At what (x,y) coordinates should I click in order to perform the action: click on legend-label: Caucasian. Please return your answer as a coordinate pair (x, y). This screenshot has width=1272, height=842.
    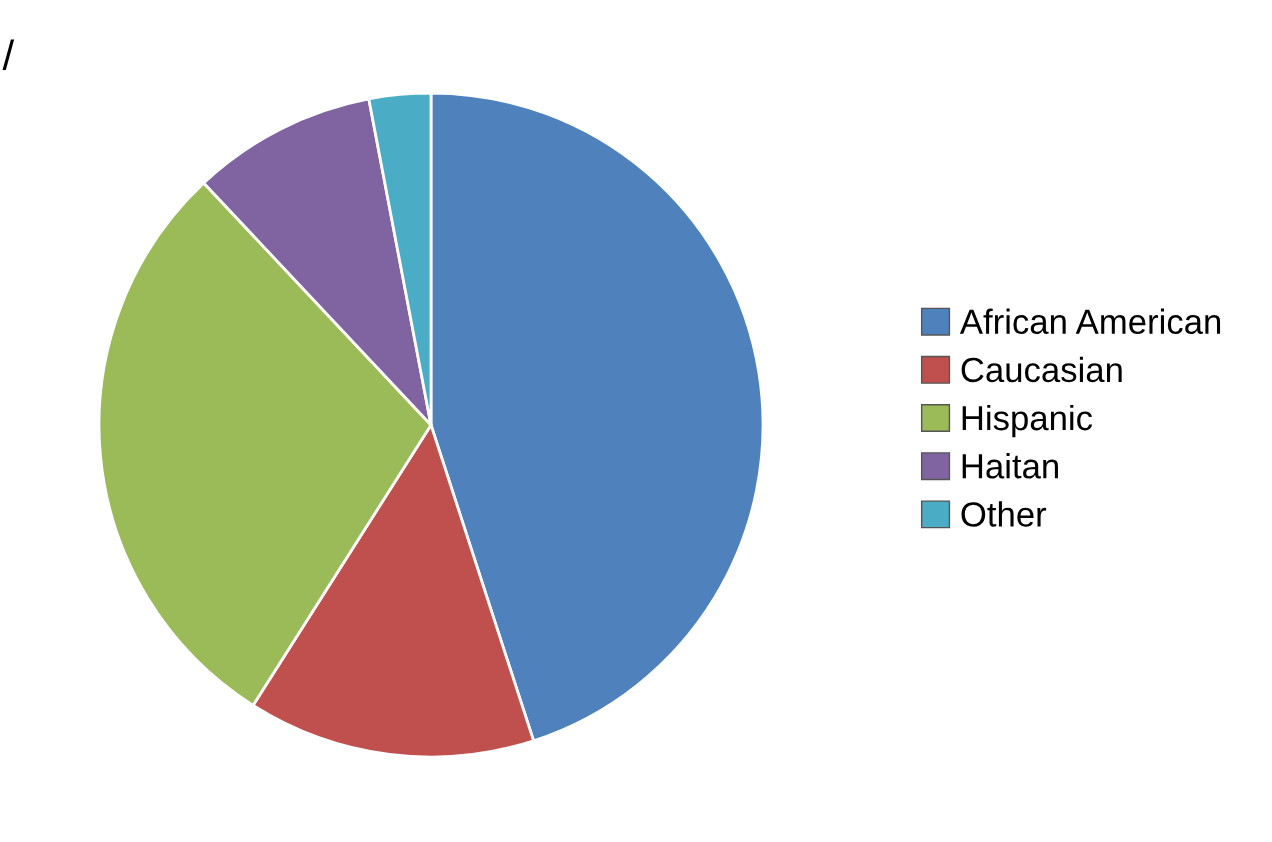
    Looking at the image, I should click on (1041, 369).